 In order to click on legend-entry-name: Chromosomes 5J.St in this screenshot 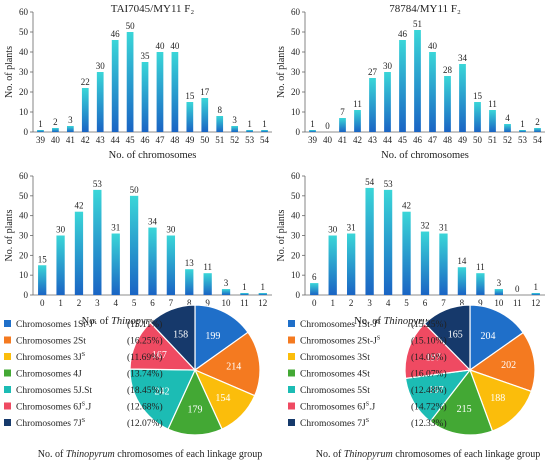, I will do `click(54, 391)`.